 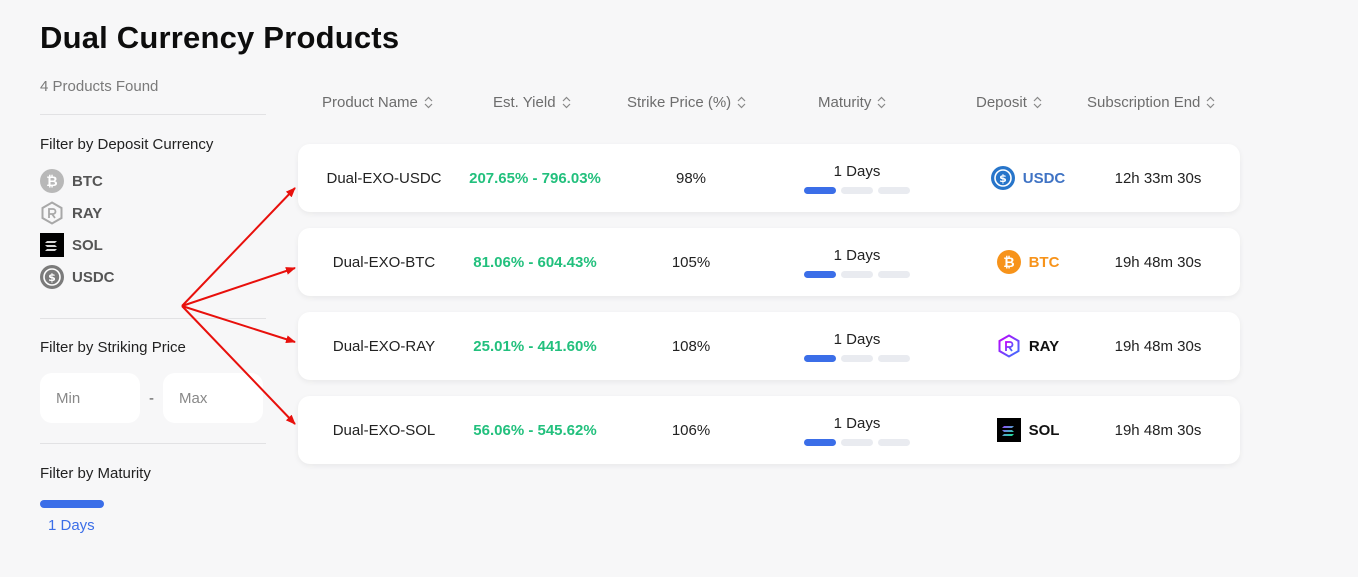 I want to click on filter-option-sol: SOL, so click(x=153, y=245).